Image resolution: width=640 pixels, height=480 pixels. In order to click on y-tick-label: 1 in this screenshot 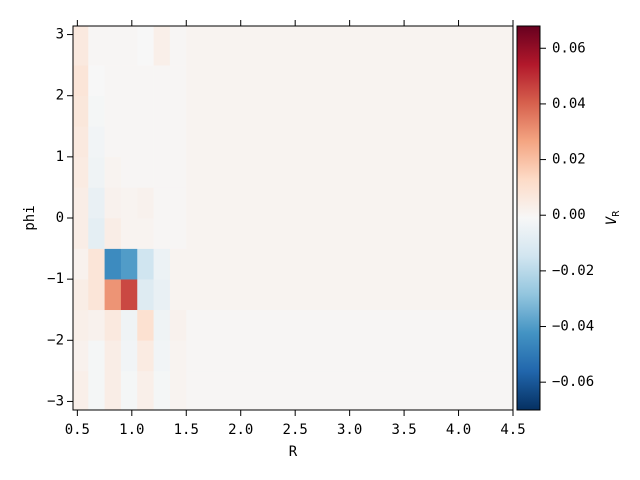, I will do `click(60, 157)`.